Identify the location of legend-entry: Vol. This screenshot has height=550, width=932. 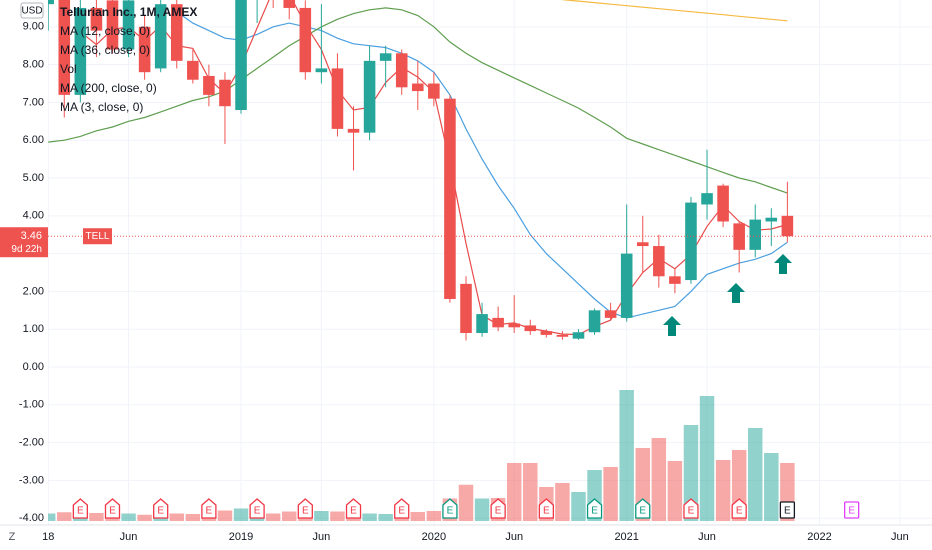
(68, 69).